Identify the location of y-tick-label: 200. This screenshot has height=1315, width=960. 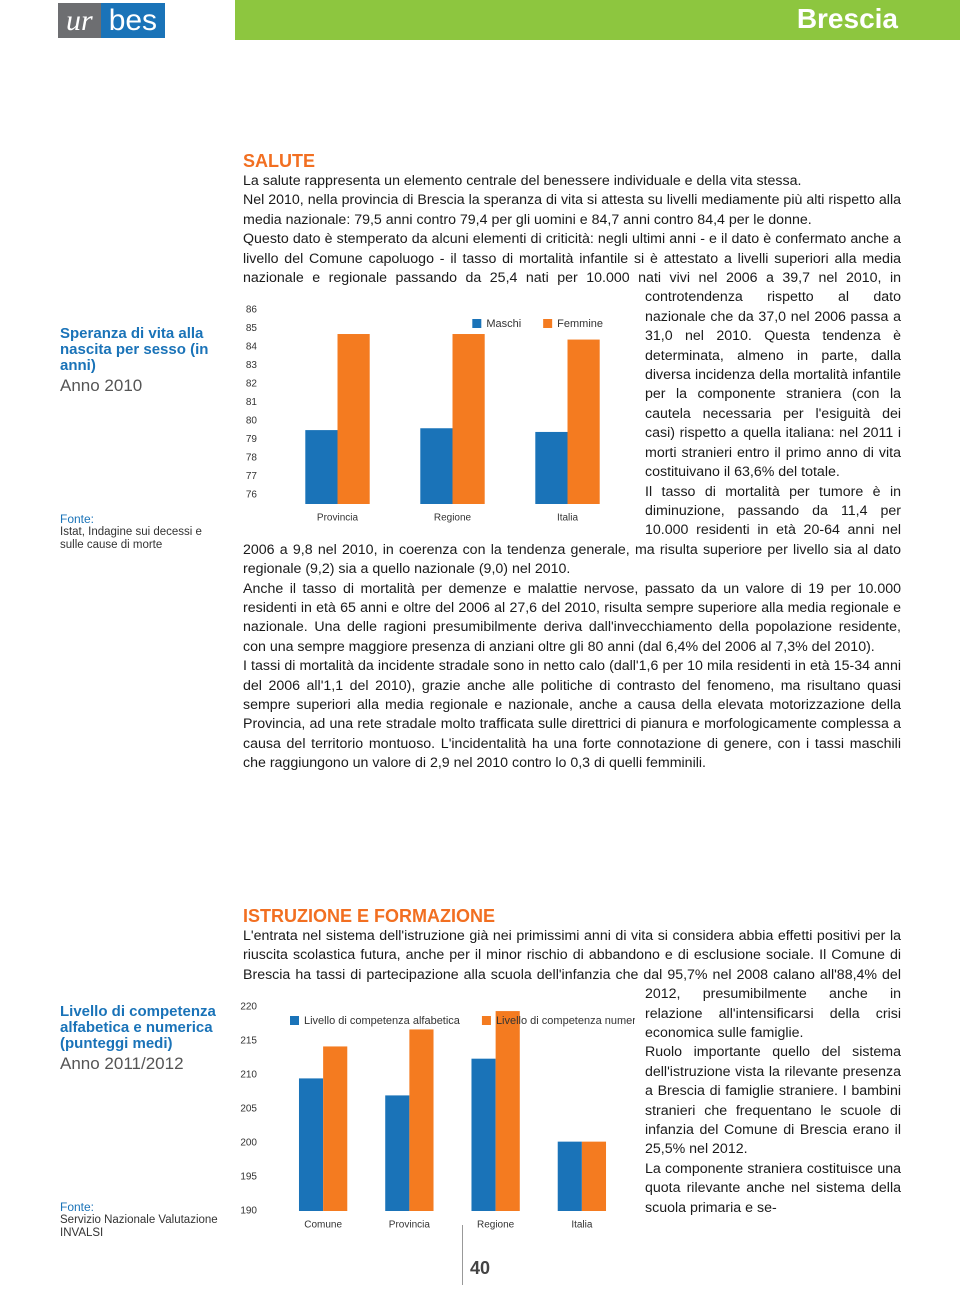
(248, 1143).